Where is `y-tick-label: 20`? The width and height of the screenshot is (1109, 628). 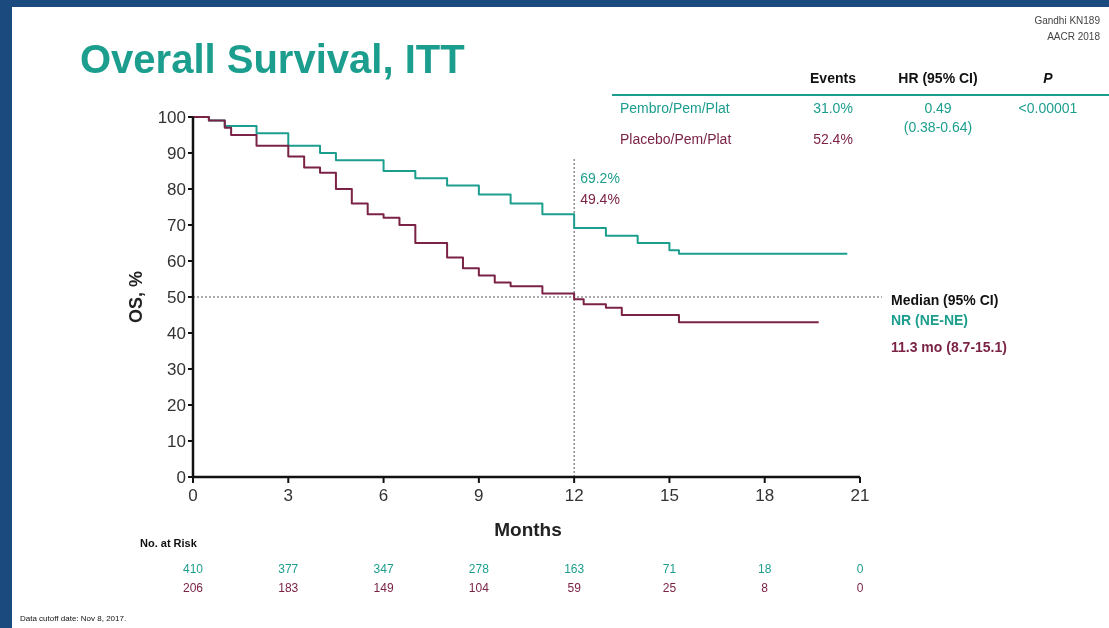 y-tick-label: 20 is located at coordinates (176, 405).